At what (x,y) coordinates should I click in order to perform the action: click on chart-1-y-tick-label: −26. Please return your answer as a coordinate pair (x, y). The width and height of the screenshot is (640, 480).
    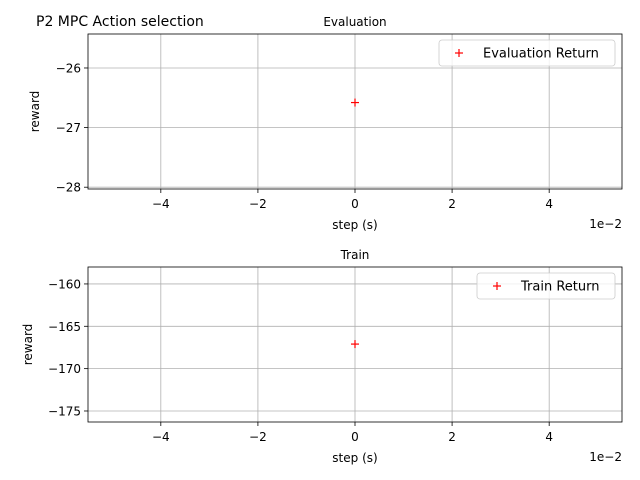
    Looking at the image, I should click on (68, 68).